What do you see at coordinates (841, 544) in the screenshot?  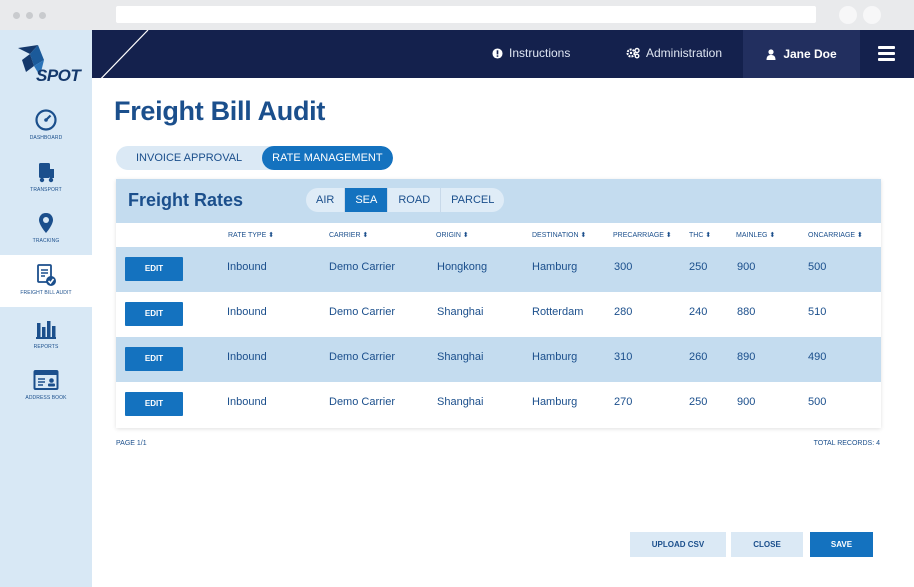 I see `save-button: SAVE` at bounding box center [841, 544].